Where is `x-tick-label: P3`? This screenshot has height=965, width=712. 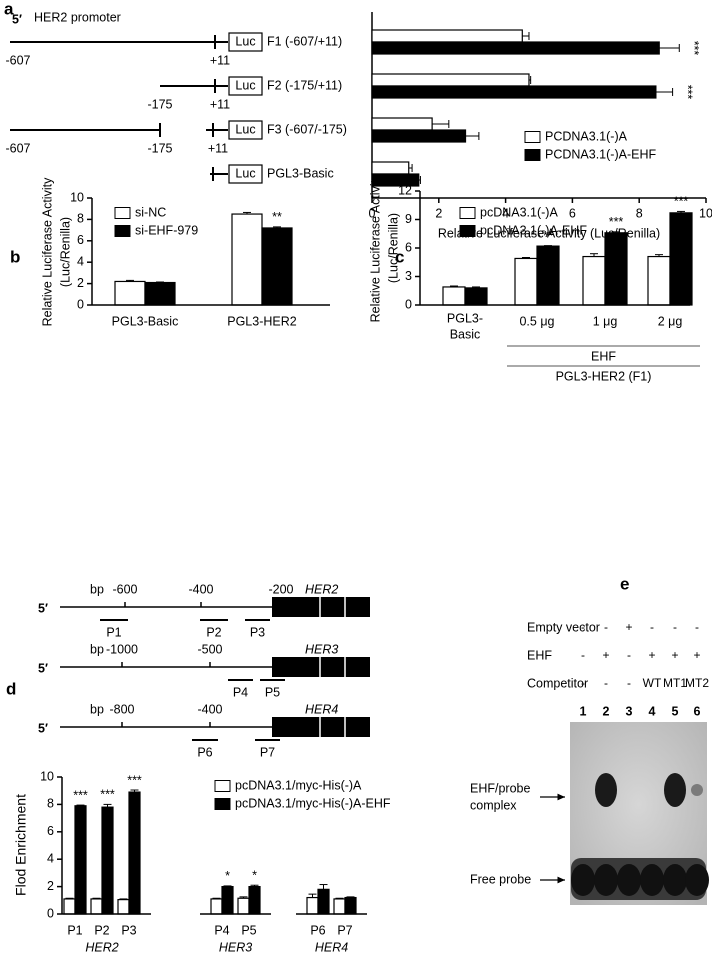
x-tick-label: P3 is located at coordinates (128, 930).